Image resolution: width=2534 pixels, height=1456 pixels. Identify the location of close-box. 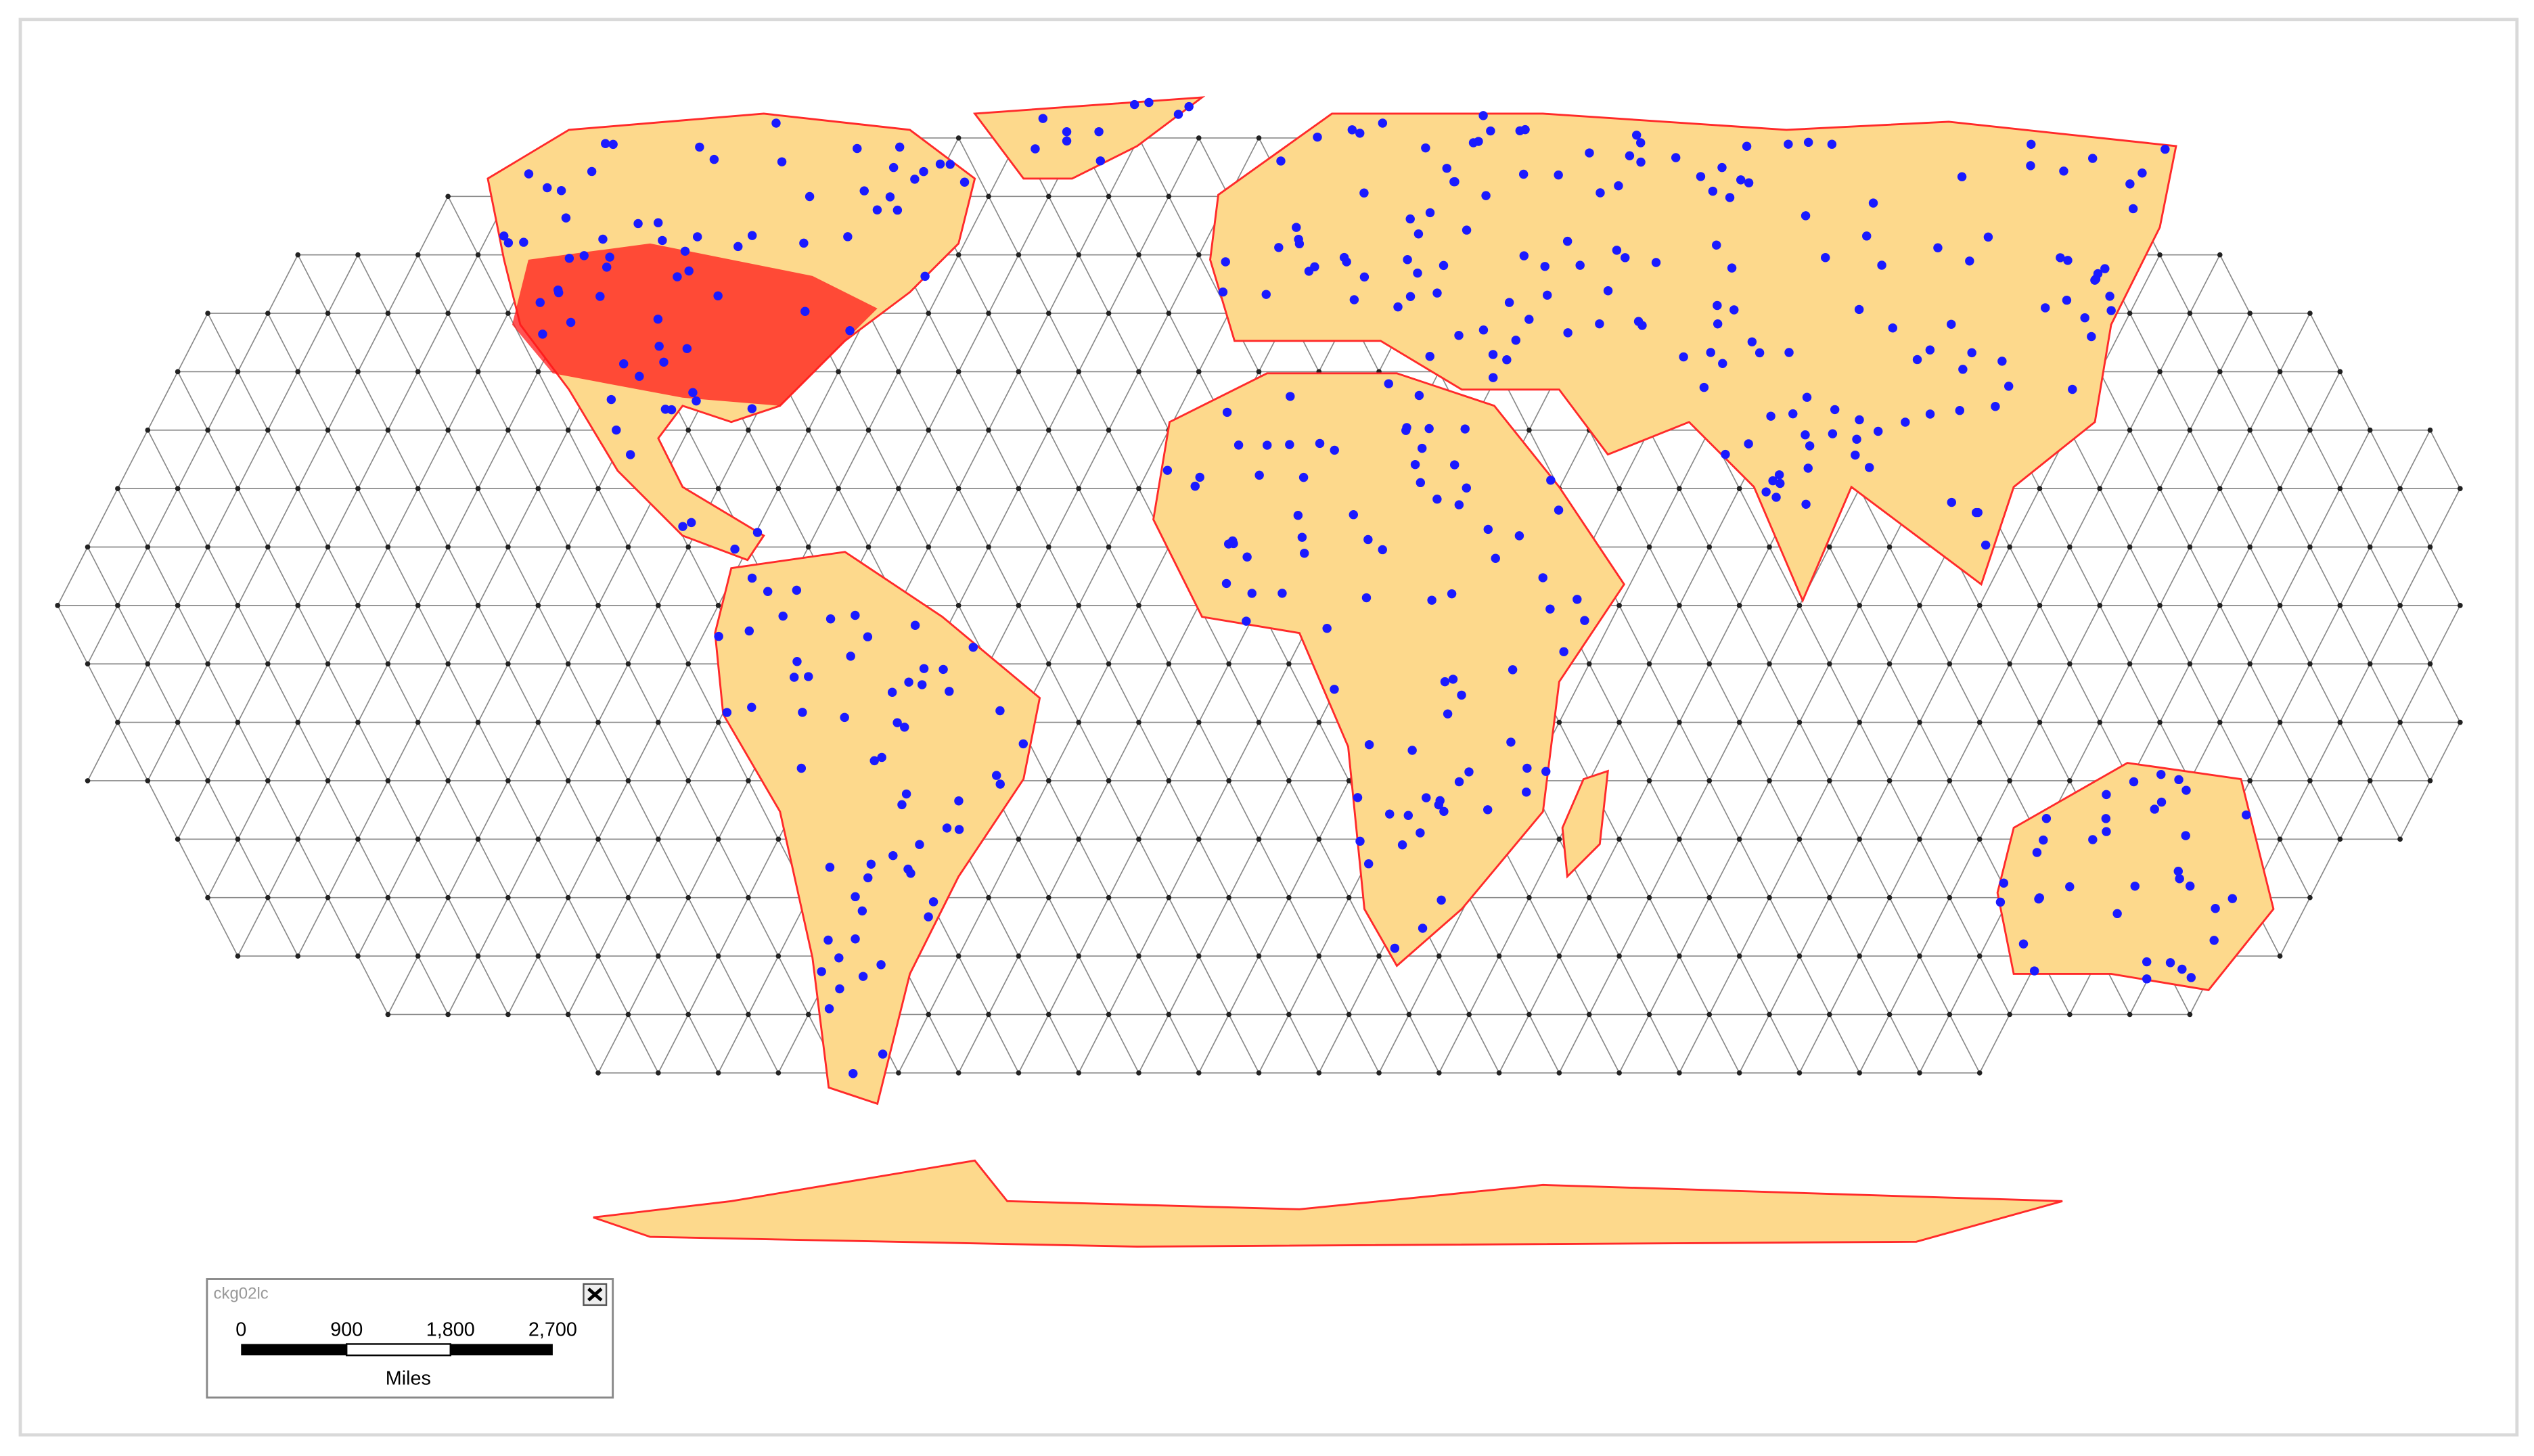
(595, 1294).